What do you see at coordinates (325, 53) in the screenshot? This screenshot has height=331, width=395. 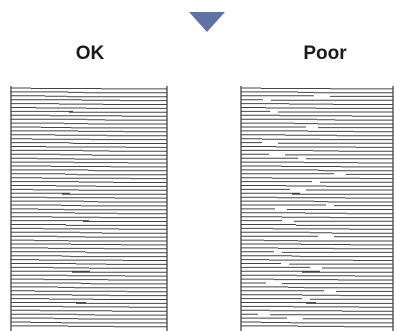 I see `poor-label: Poor` at bounding box center [325, 53].